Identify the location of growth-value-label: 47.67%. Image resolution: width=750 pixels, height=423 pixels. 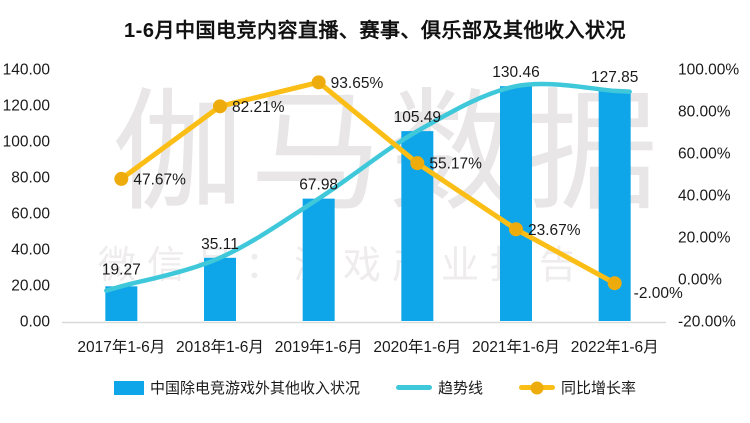
(159, 179).